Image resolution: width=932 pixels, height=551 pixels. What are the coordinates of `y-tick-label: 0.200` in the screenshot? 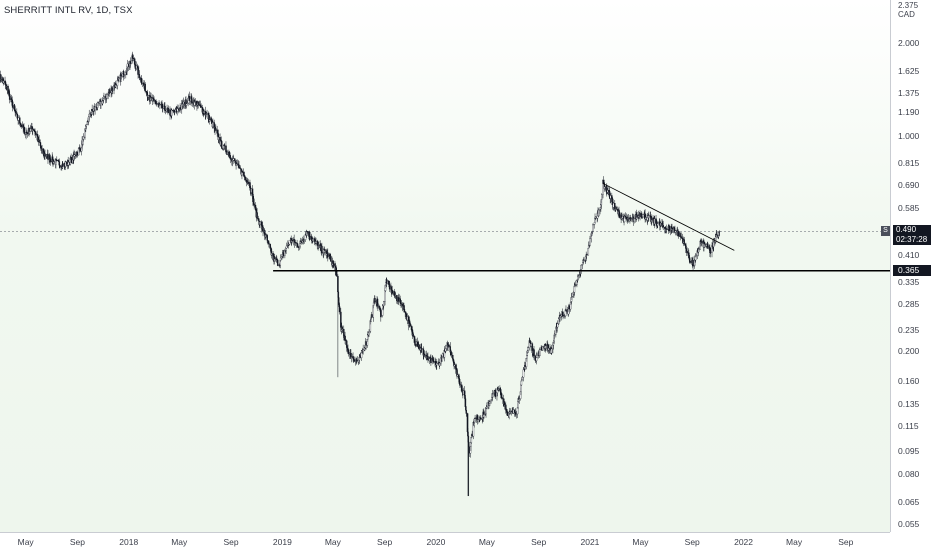 It's located at (909, 351).